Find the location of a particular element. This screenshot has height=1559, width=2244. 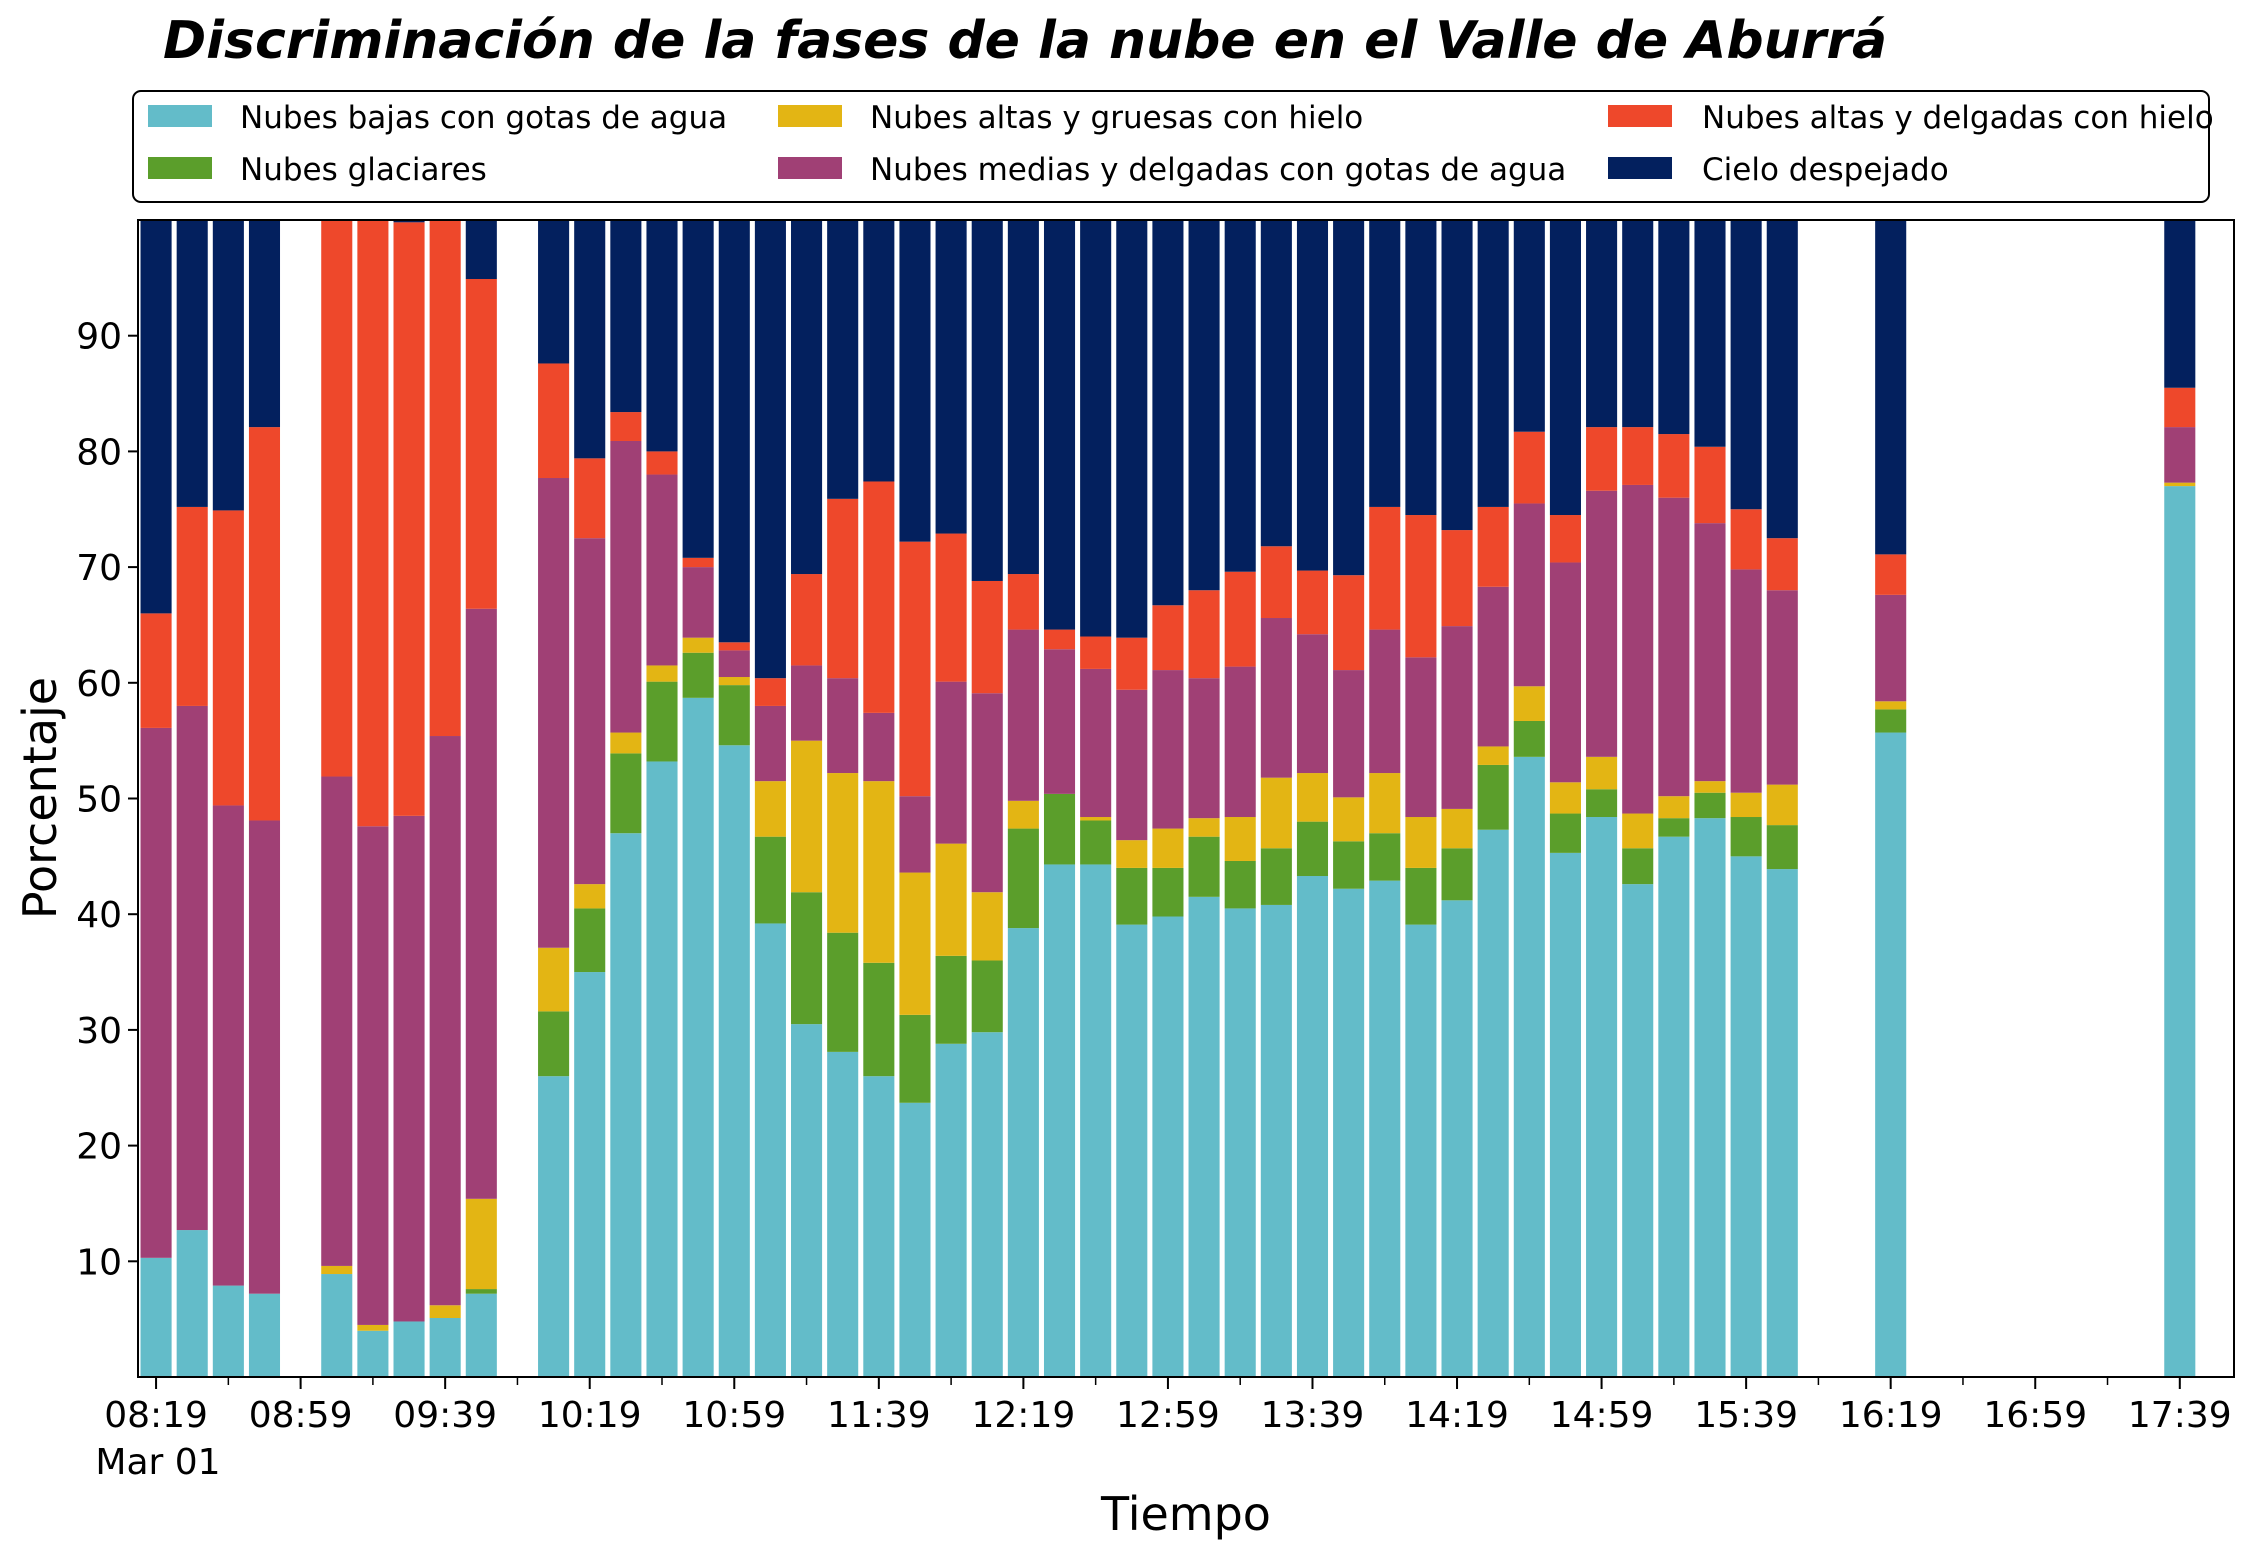

y-axis-ticks: 10 20 30 40 50 60 70 80 90 is located at coordinates (107, 800).